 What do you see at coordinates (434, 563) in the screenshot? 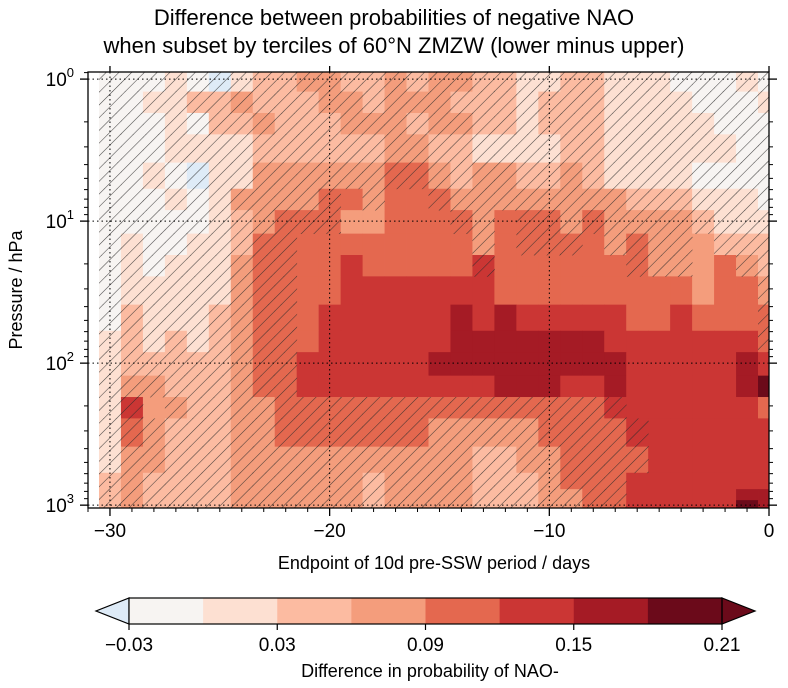
I see `x-axis-label: Endpoint of 10d pre-SSW period / days` at bounding box center [434, 563].